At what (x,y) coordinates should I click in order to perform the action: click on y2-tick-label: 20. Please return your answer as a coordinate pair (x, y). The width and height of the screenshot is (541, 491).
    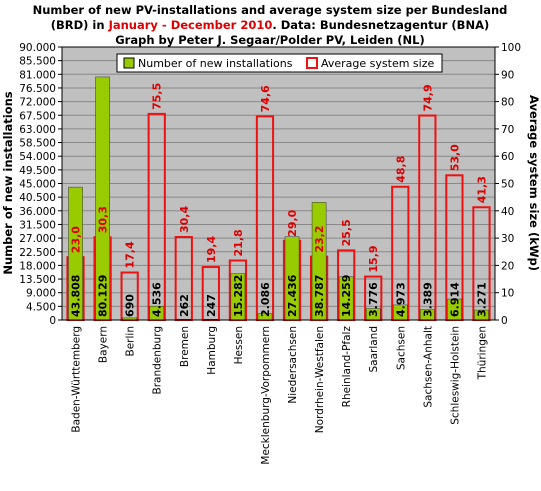
    Looking at the image, I should click on (507, 266).